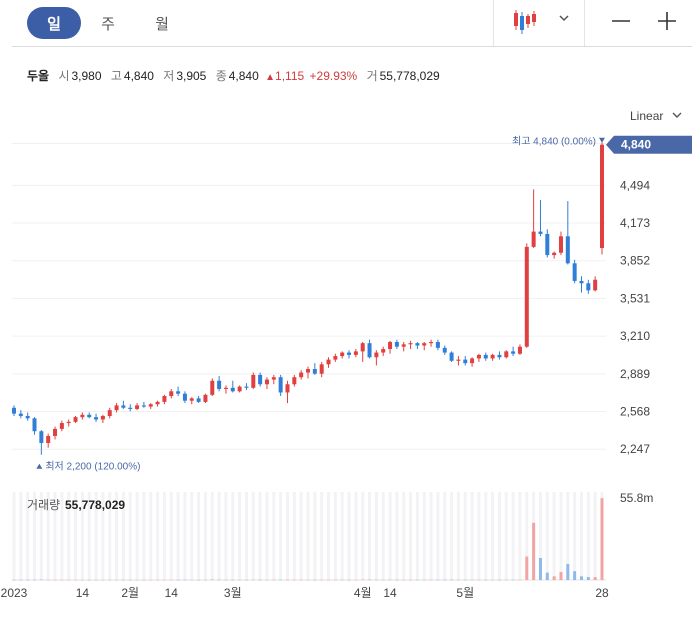  I want to click on zoom-out-button, so click(621, 21).